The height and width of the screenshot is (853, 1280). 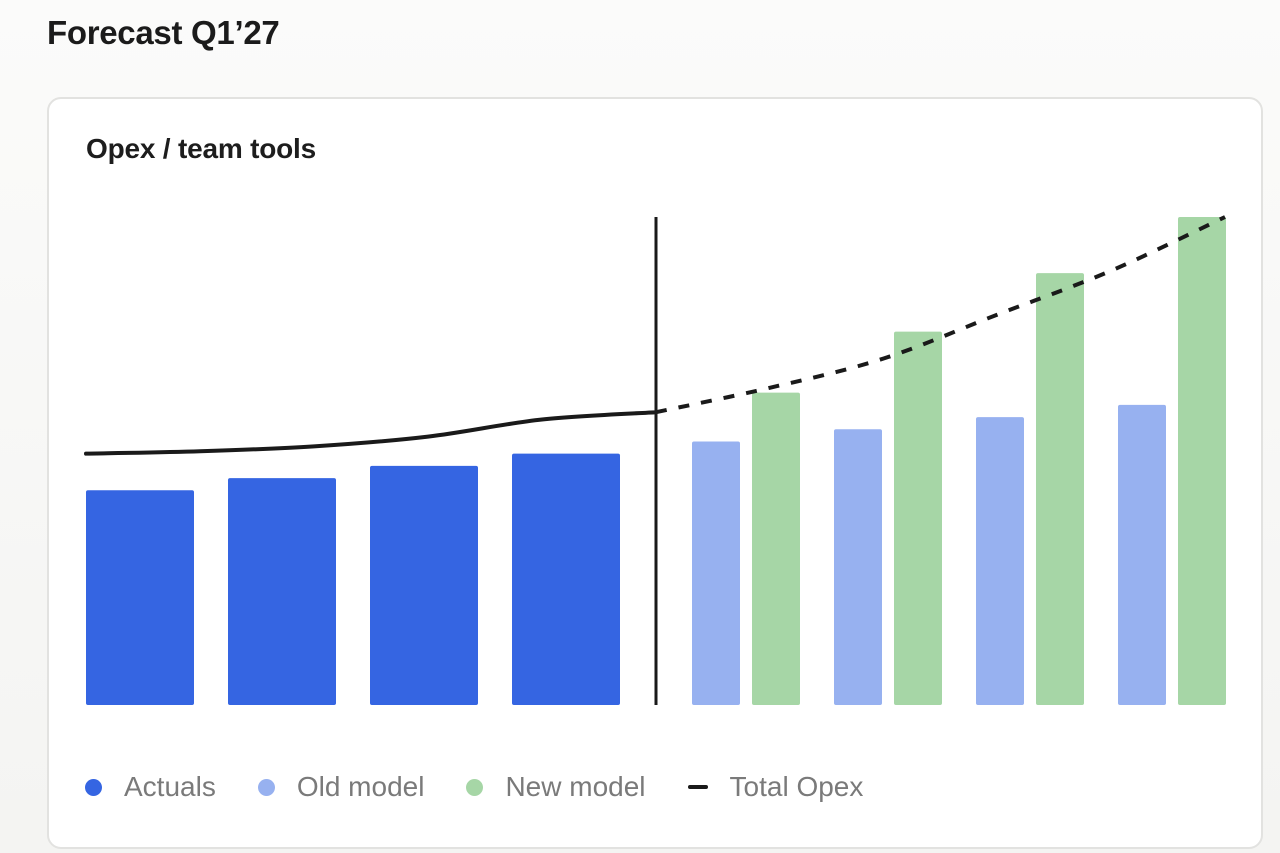 I want to click on page-title: Forecast Q1’27, so click(x=163, y=32).